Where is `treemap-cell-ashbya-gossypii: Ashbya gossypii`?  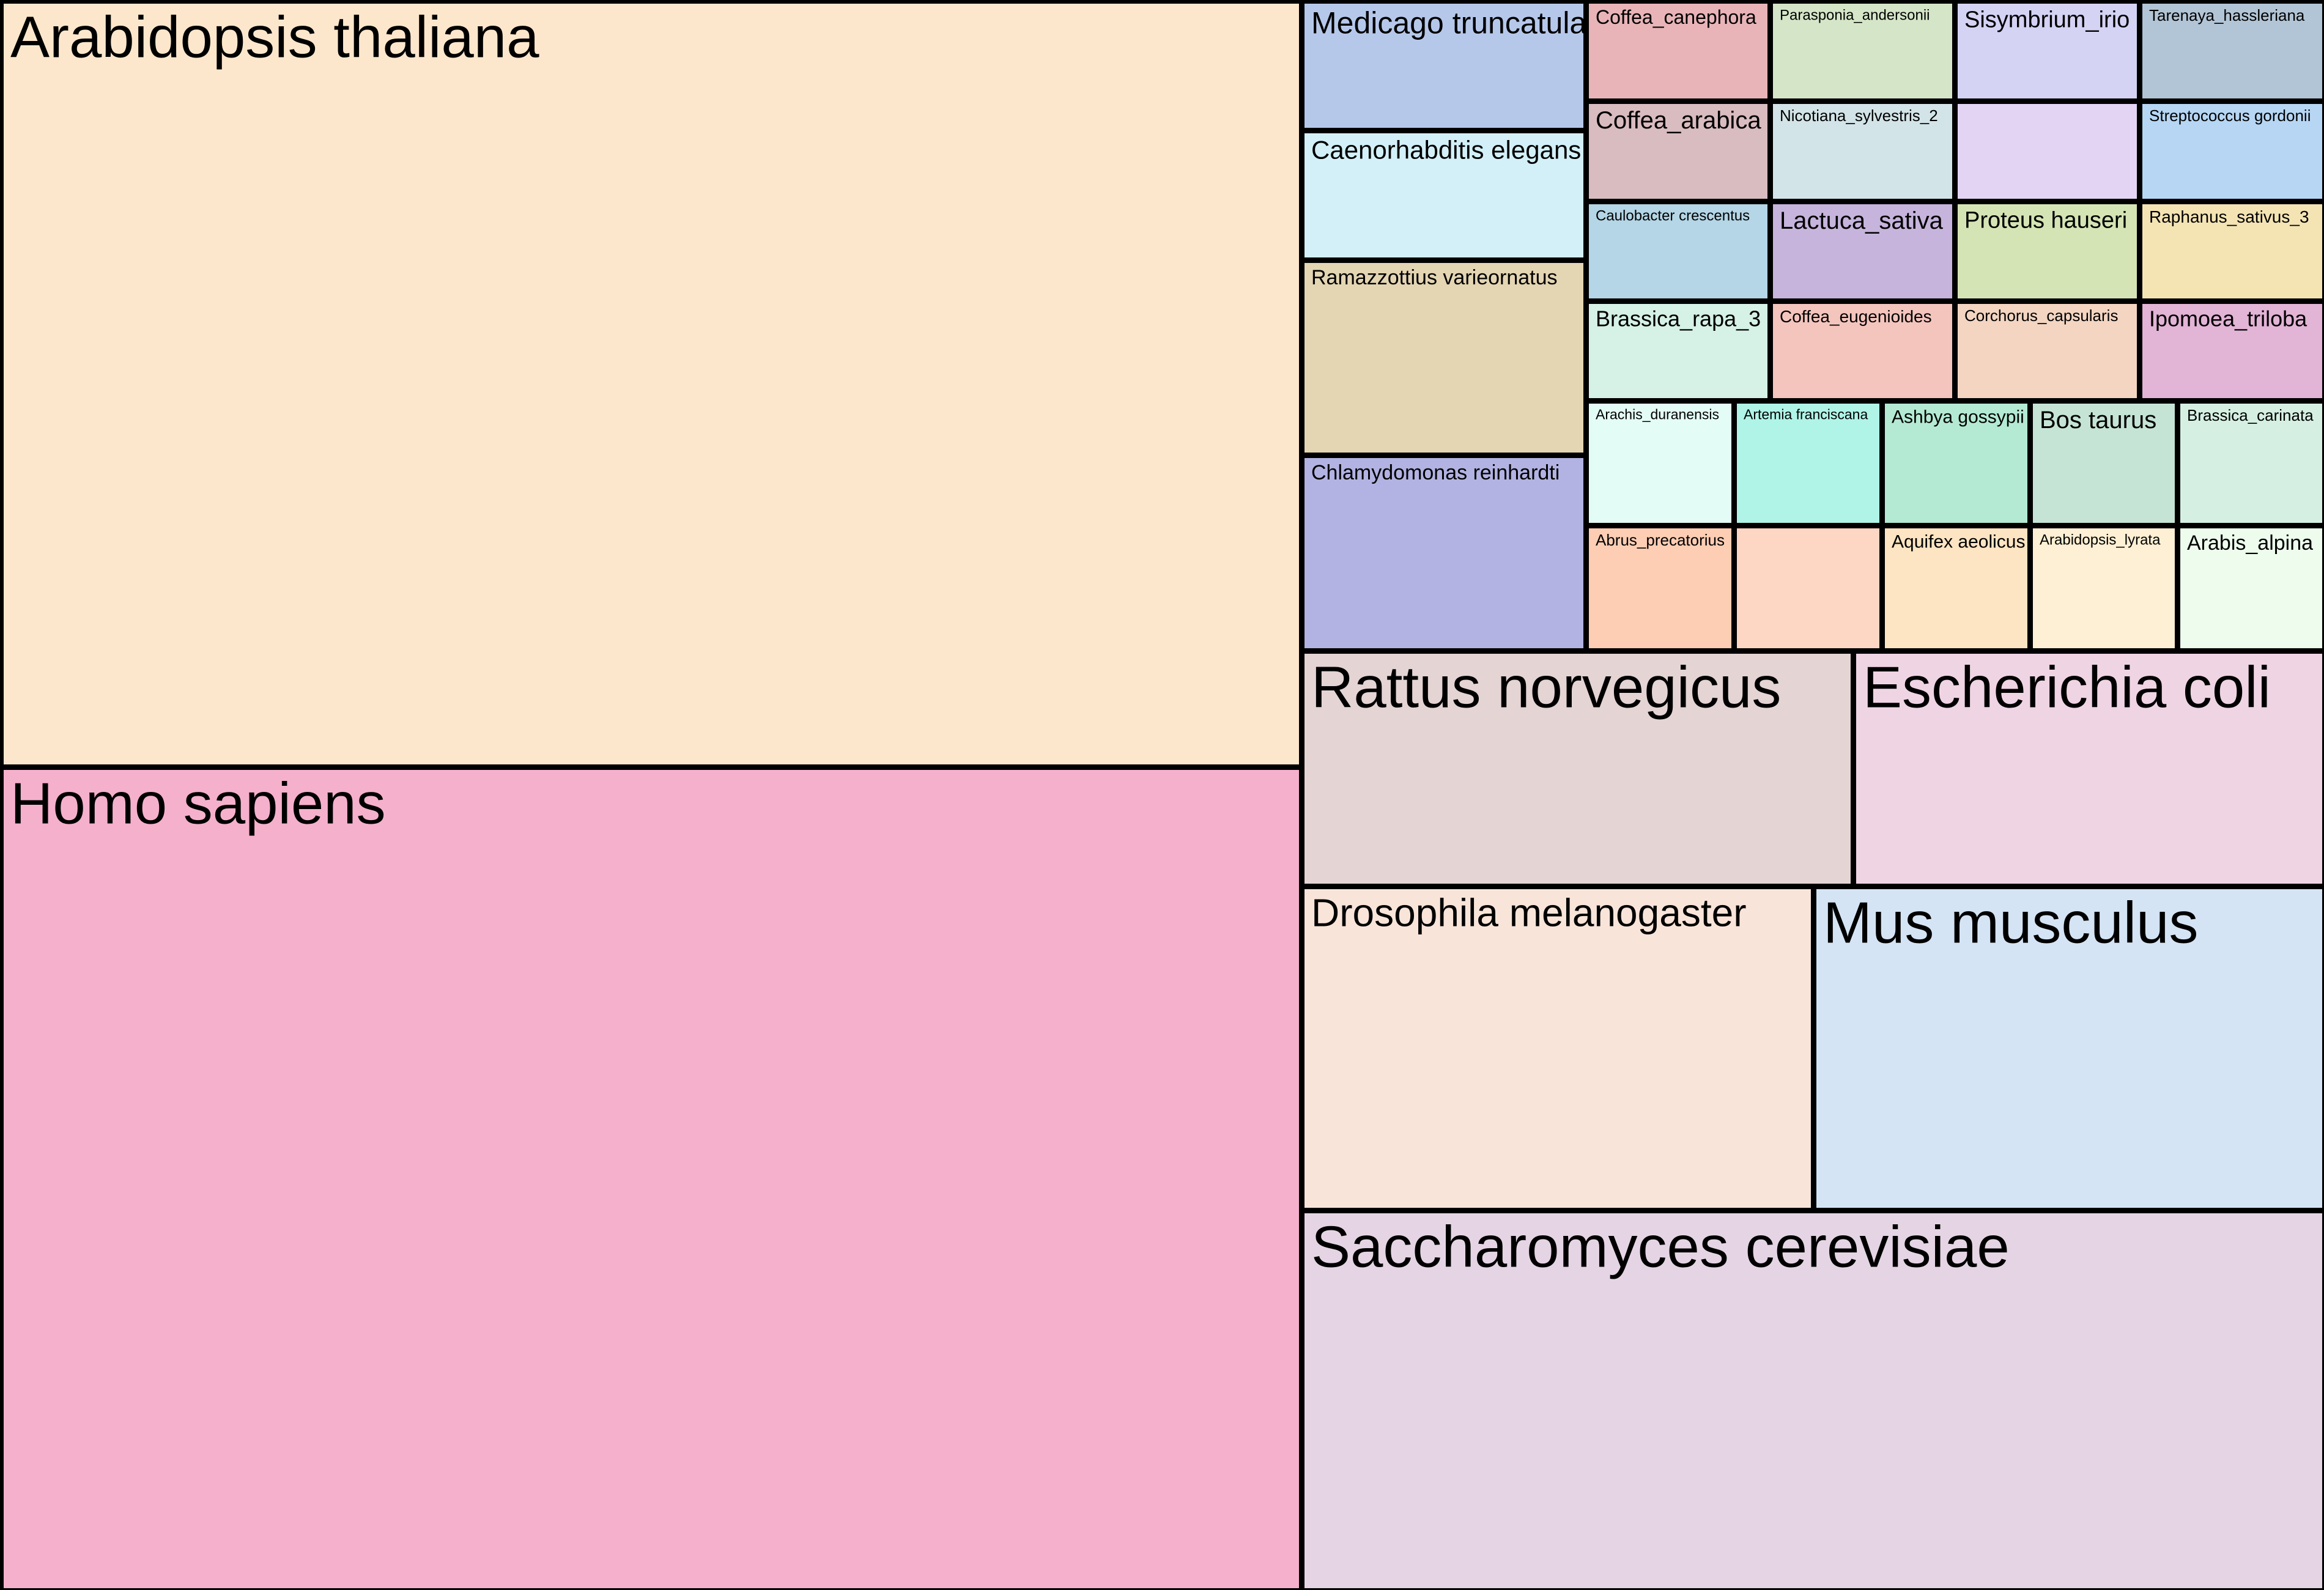 treemap-cell-ashbya-gossypii: Ashbya gossypii is located at coordinates (1956, 464).